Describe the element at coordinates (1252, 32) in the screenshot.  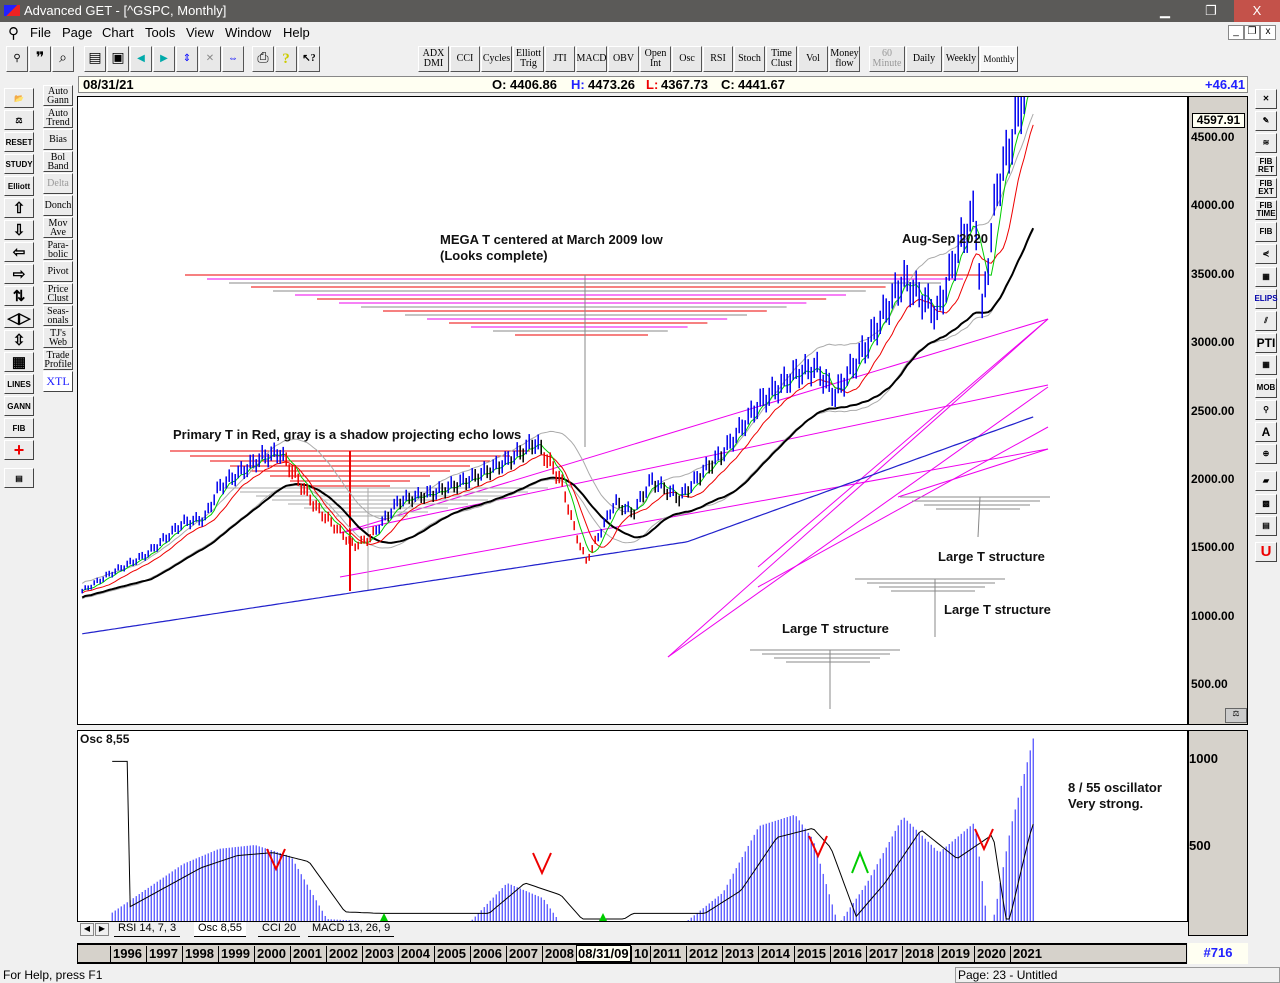
I see `mdi-restore-button: ❐` at that location.